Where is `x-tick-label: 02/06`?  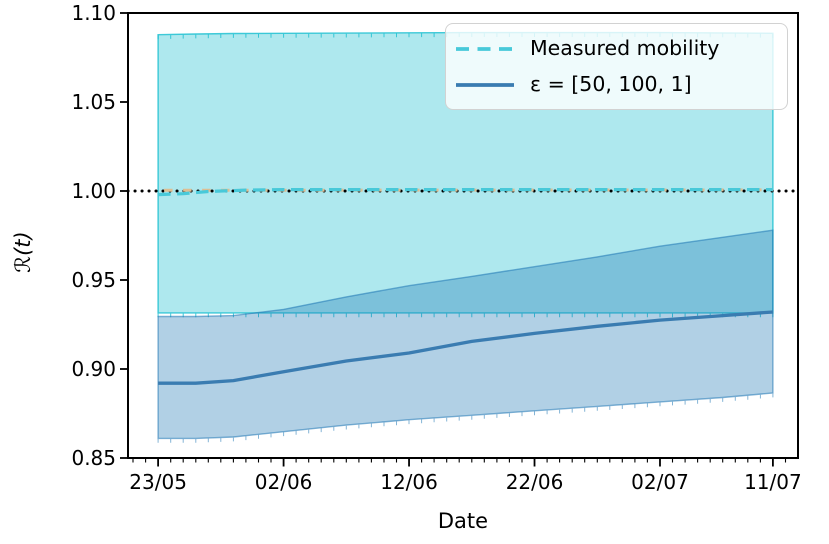 x-tick-label: 02/06 is located at coordinates (284, 482).